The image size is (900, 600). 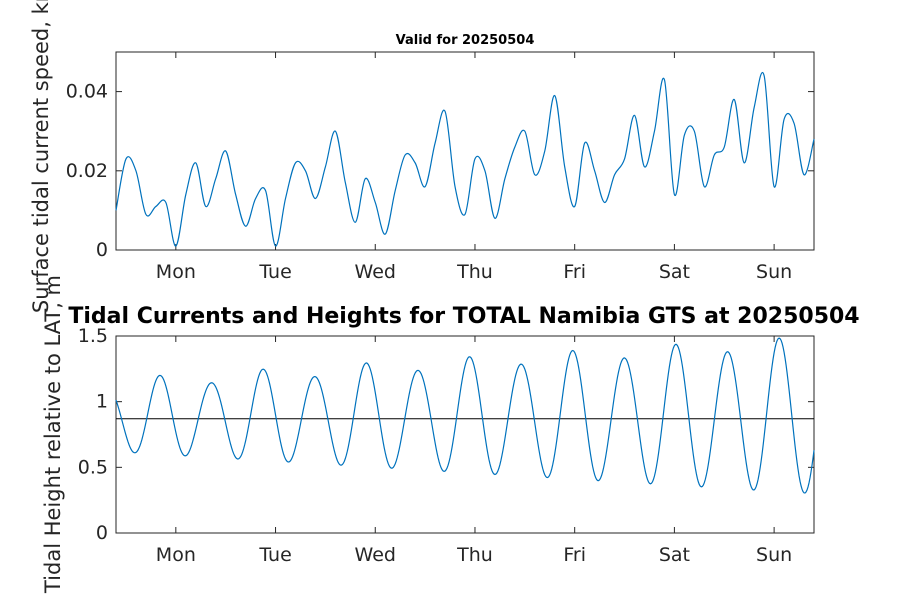 I want to click on tidal-height-y-tick-label: 0.5, so click(x=93, y=467).